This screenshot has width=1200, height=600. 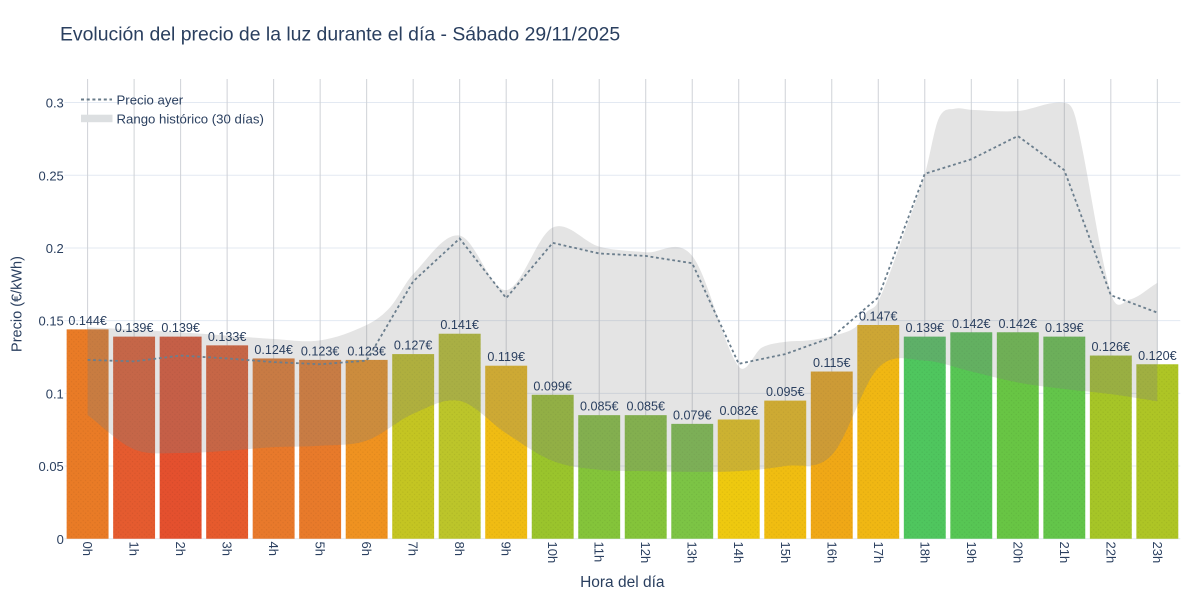 I want to click on svg-text: 0.25, so click(x=50, y=175).